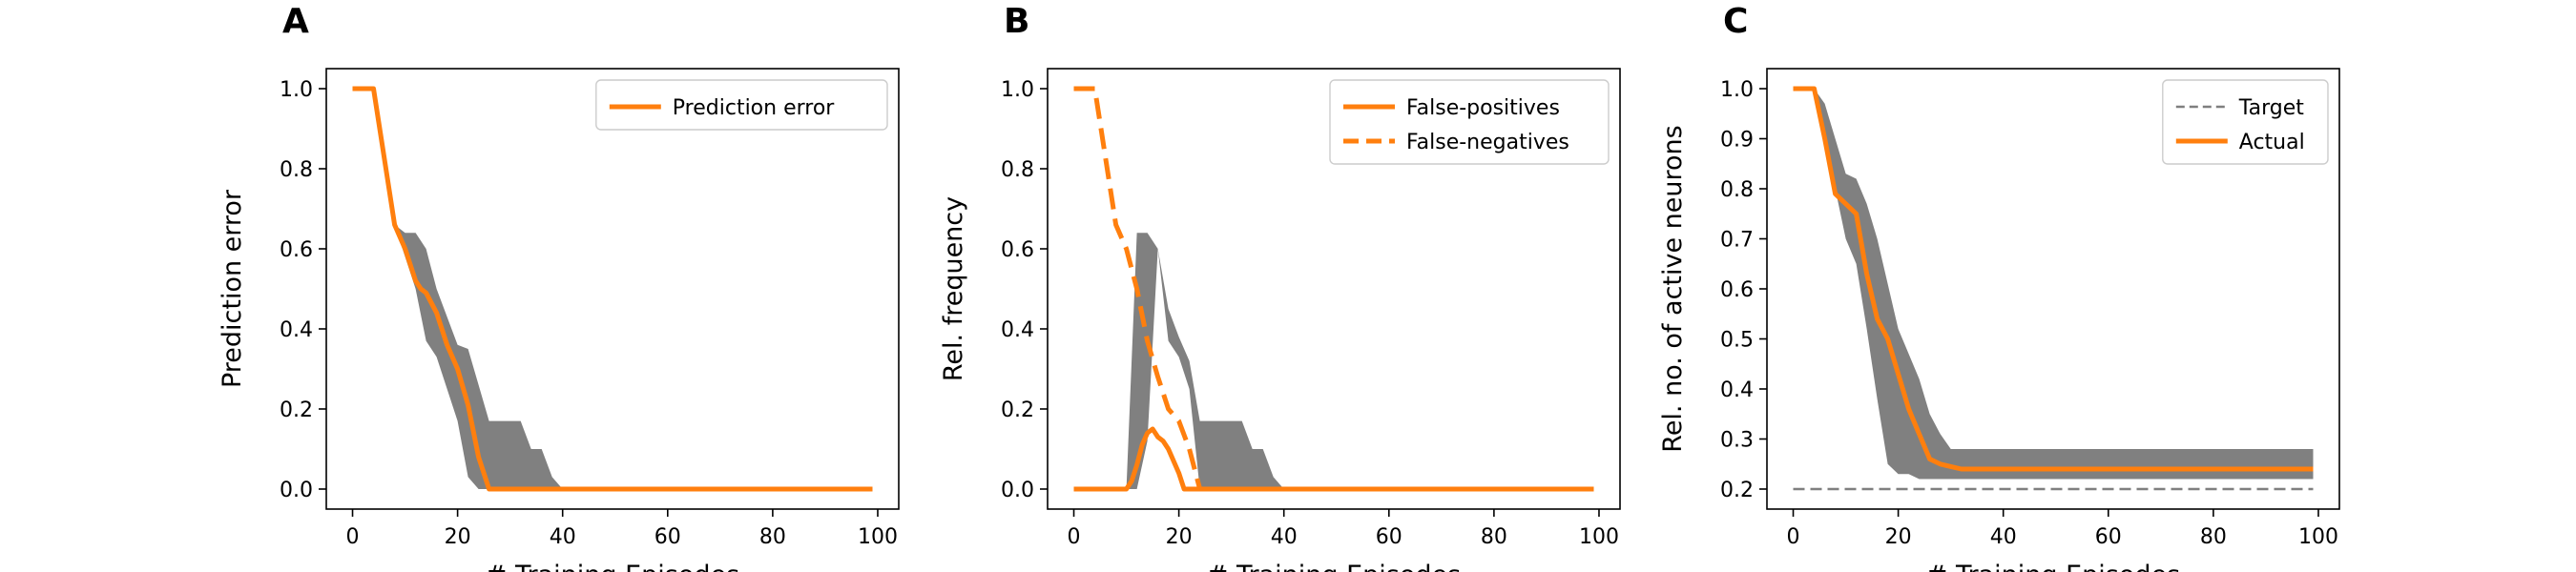 Image resolution: width=2576 pixels, height=572 pixels. Describe the element at coordinates (1737, 441) in the screenshot. I see `y-tick-label: 0.3` at that location.